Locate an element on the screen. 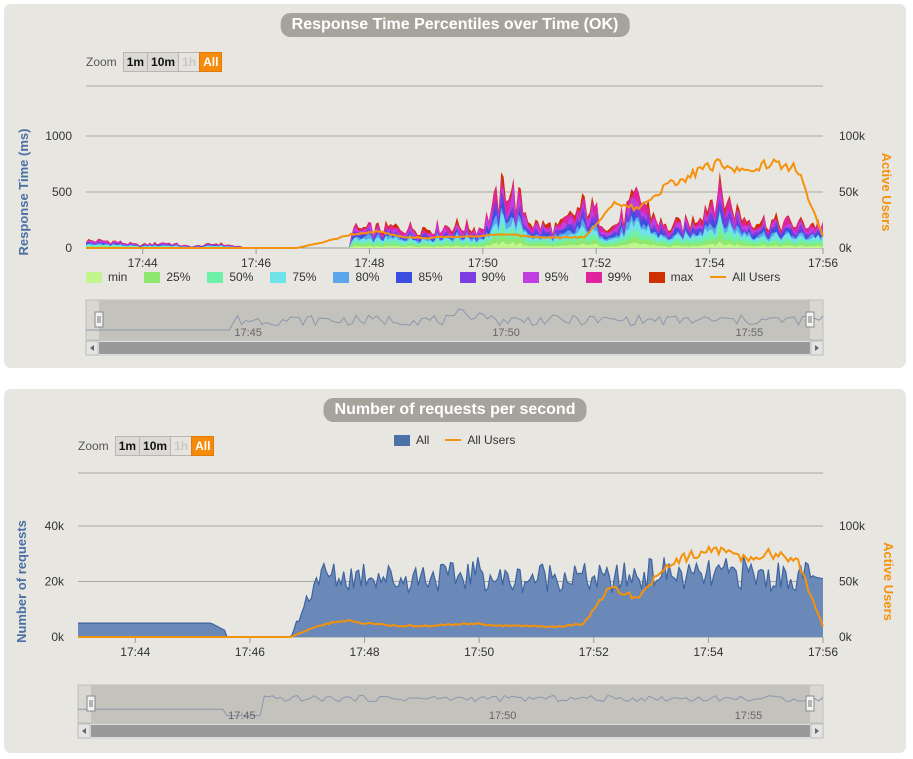 This screenshot has width=913, height=759. zoom-1m-button: 1m is located at coordinates (127, 446).